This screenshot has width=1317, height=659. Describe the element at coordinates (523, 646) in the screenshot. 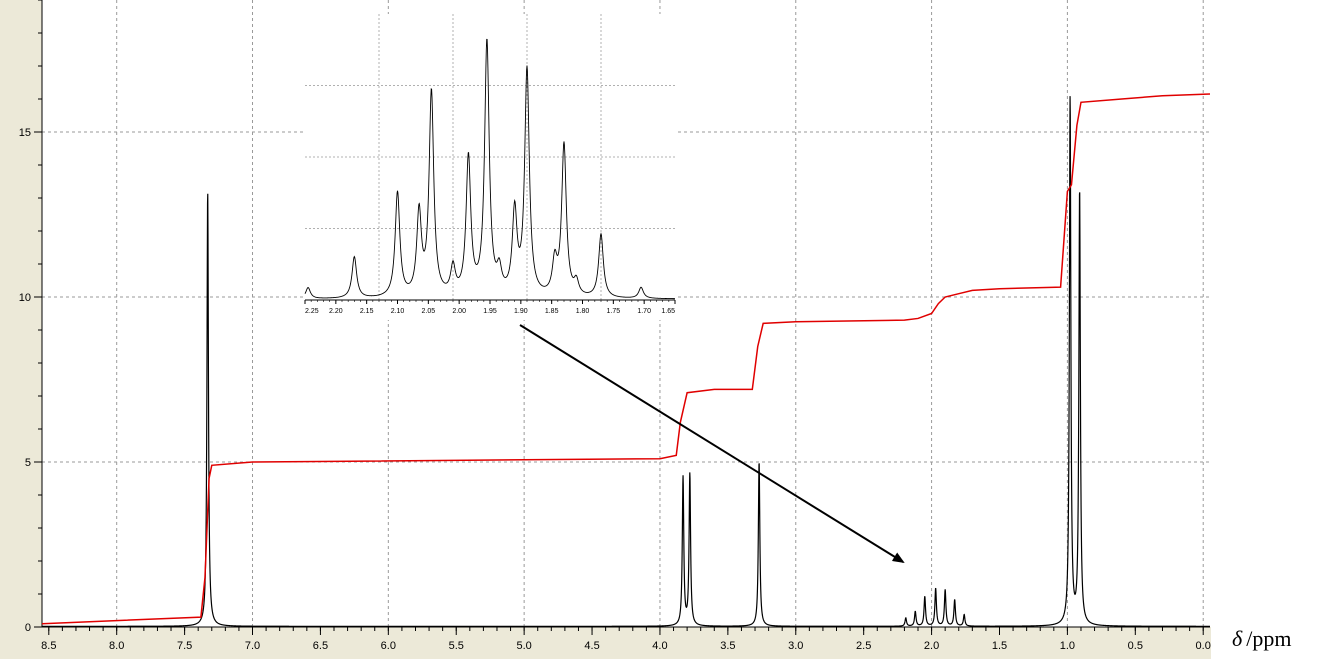

I see `x-tick-label: 5.0` at that location.